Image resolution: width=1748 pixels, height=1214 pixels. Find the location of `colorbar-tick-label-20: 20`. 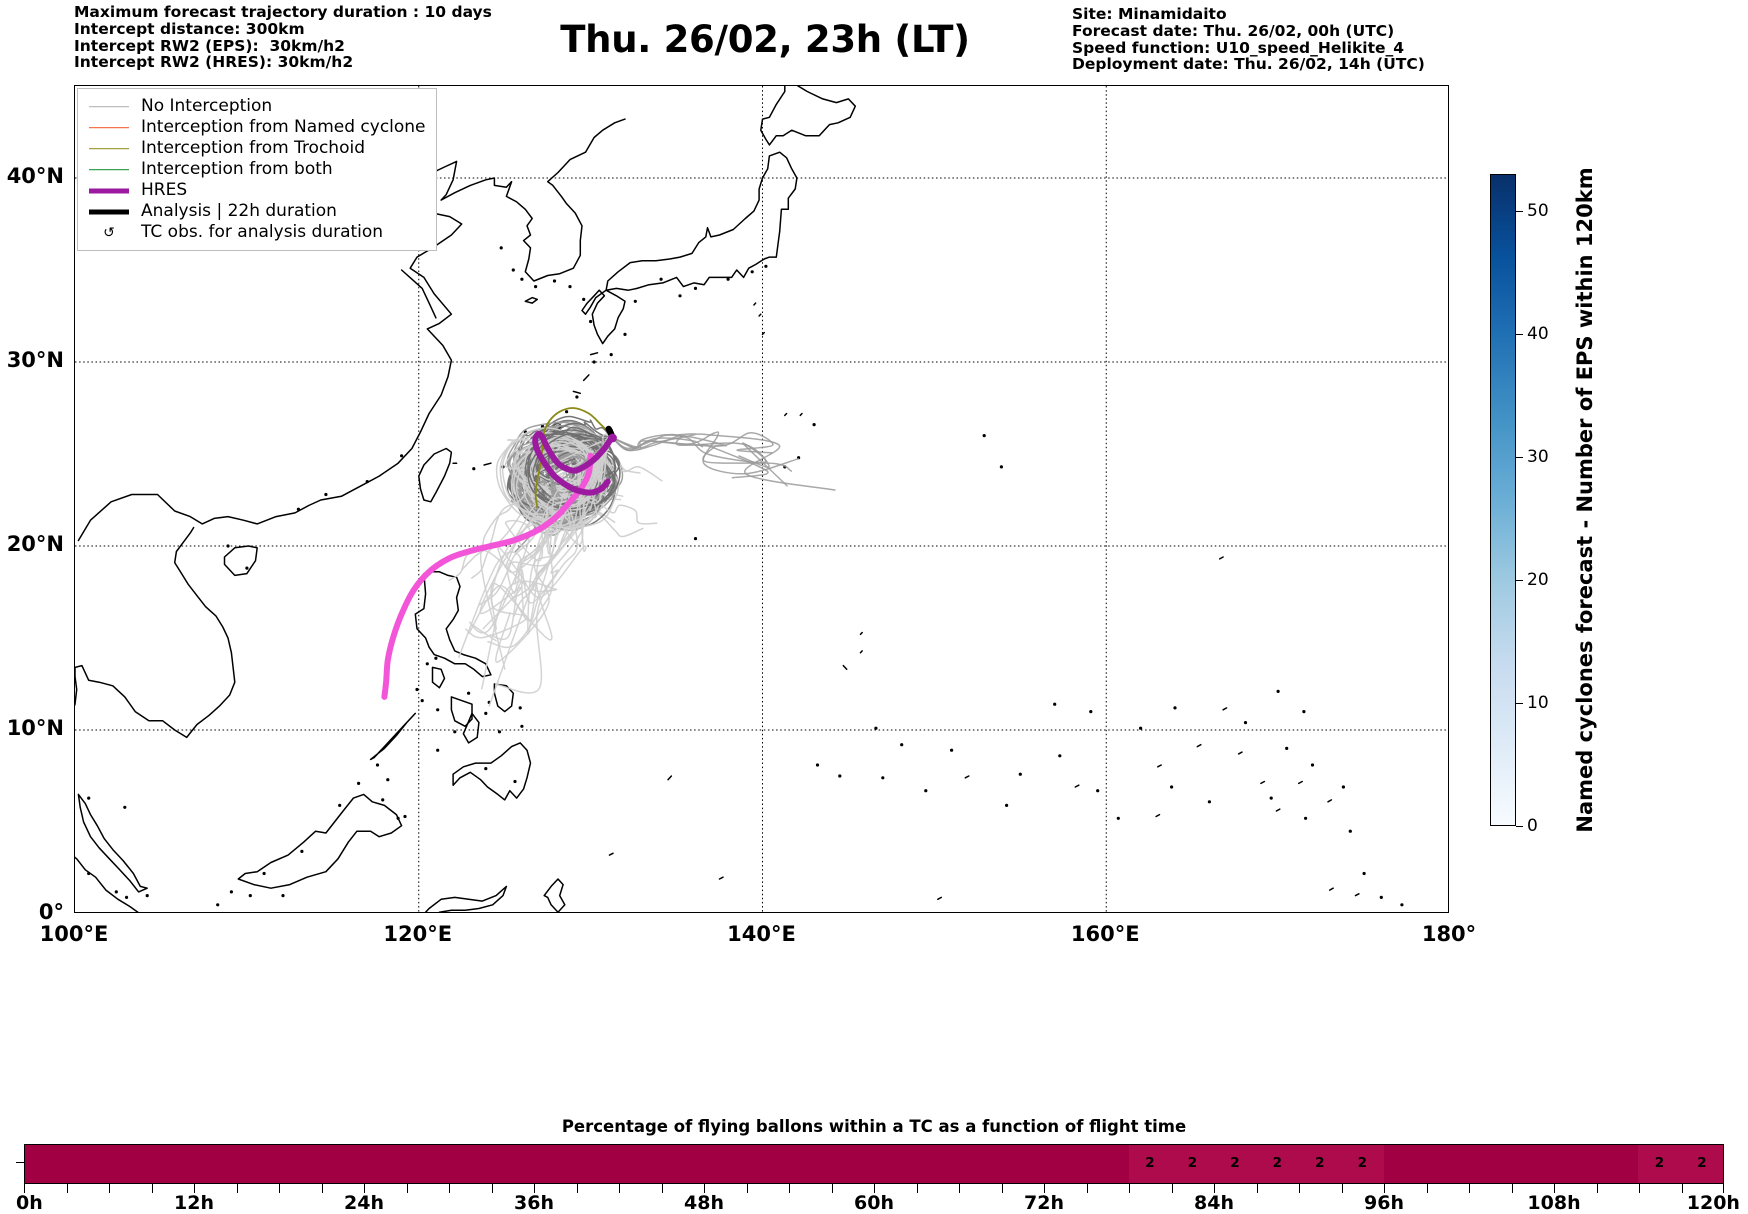

colorbar-tick-label-20: 20 is located at coordinates (1538, 579).